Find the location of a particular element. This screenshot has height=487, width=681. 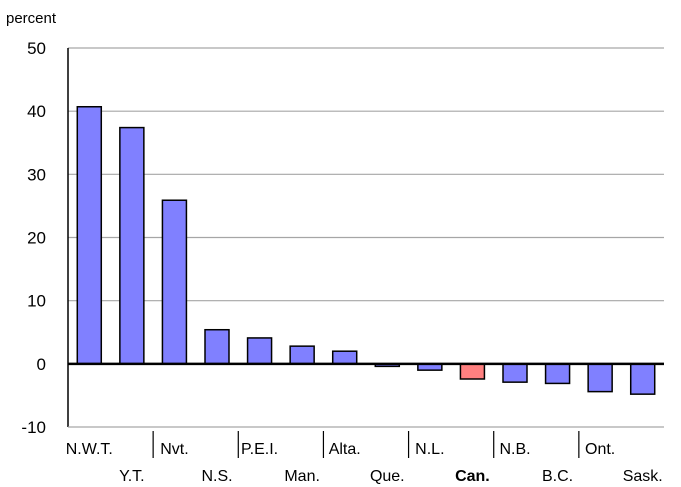

bar-b-c is located at coordinates (557, 374).